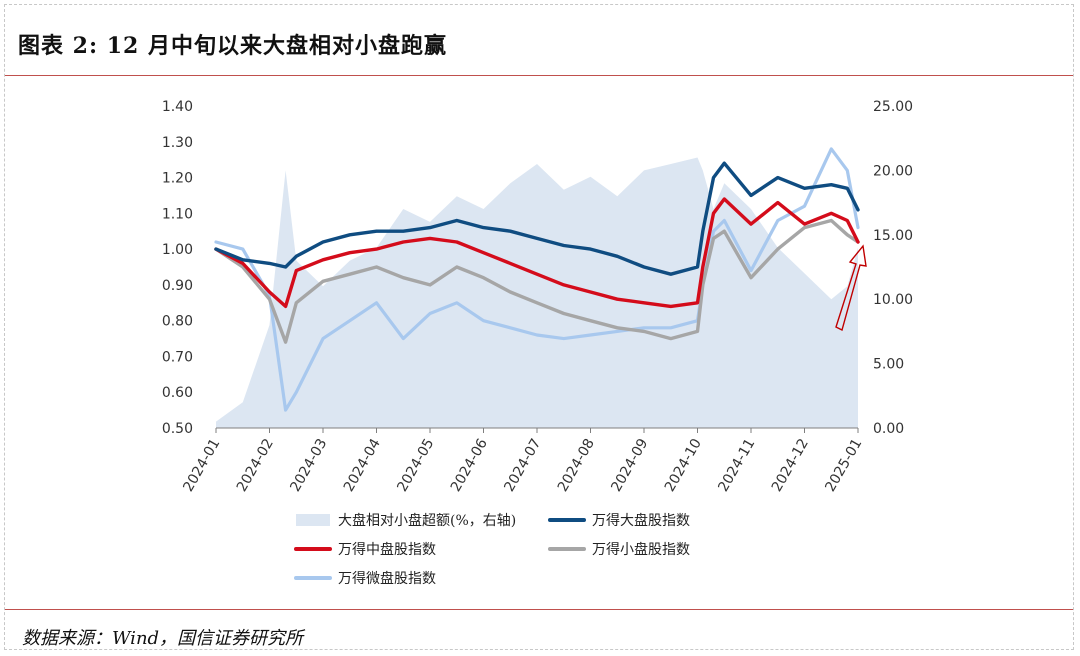 The image size is (1080, 656). Describe the element at coordinates (522, 465) in the screenshot. I see `x-tick-label: 2024-07` at that location.